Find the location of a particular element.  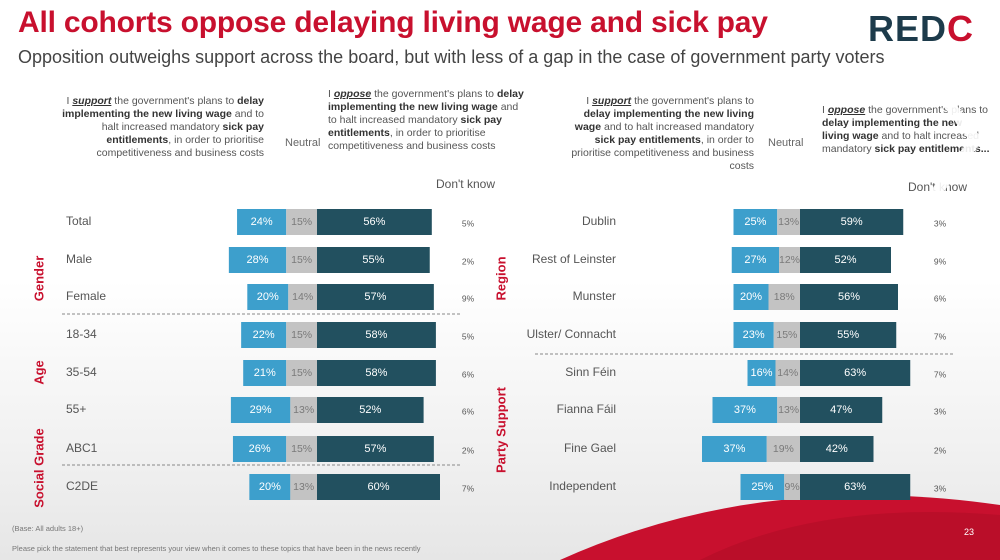

support-value-label: 28% is located at coordinates (258, 260).